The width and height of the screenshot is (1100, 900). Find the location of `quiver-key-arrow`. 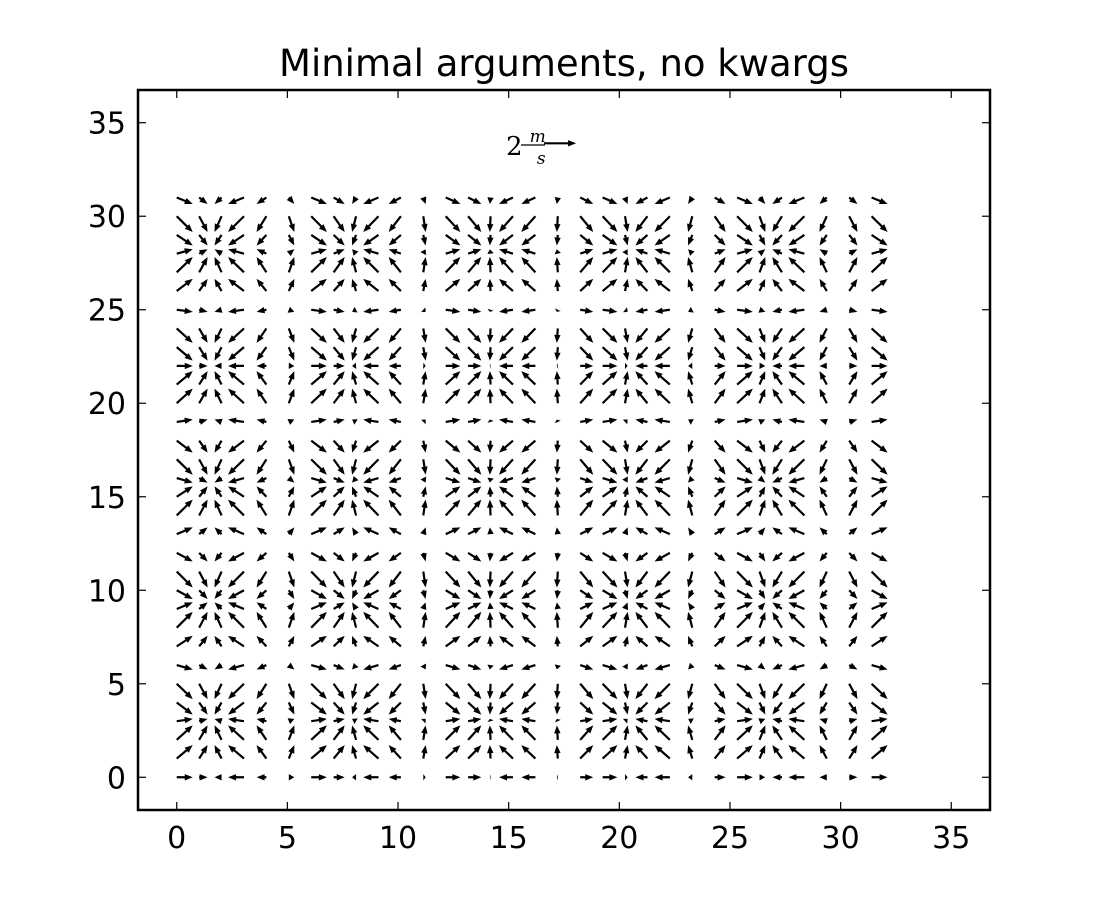

quiver-key-arrow is located at coordinates (560, 143).